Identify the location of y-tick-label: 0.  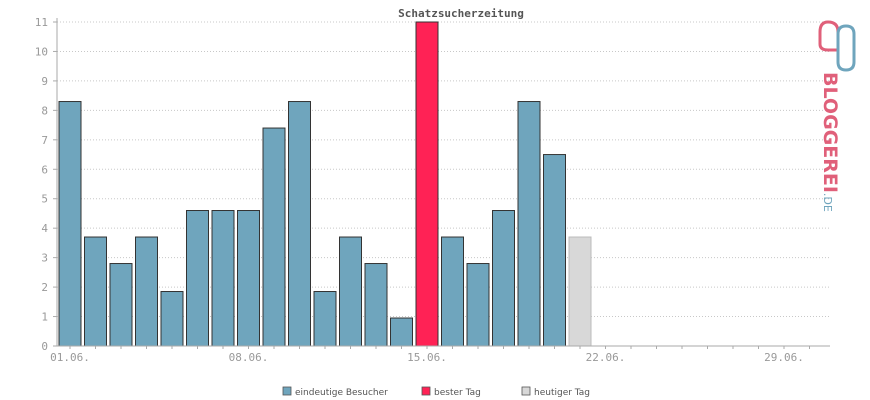
(44, 346).